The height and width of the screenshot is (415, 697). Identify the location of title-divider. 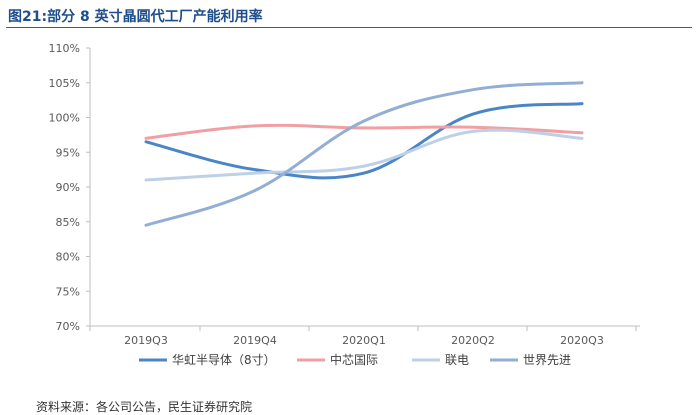
(349, 27).